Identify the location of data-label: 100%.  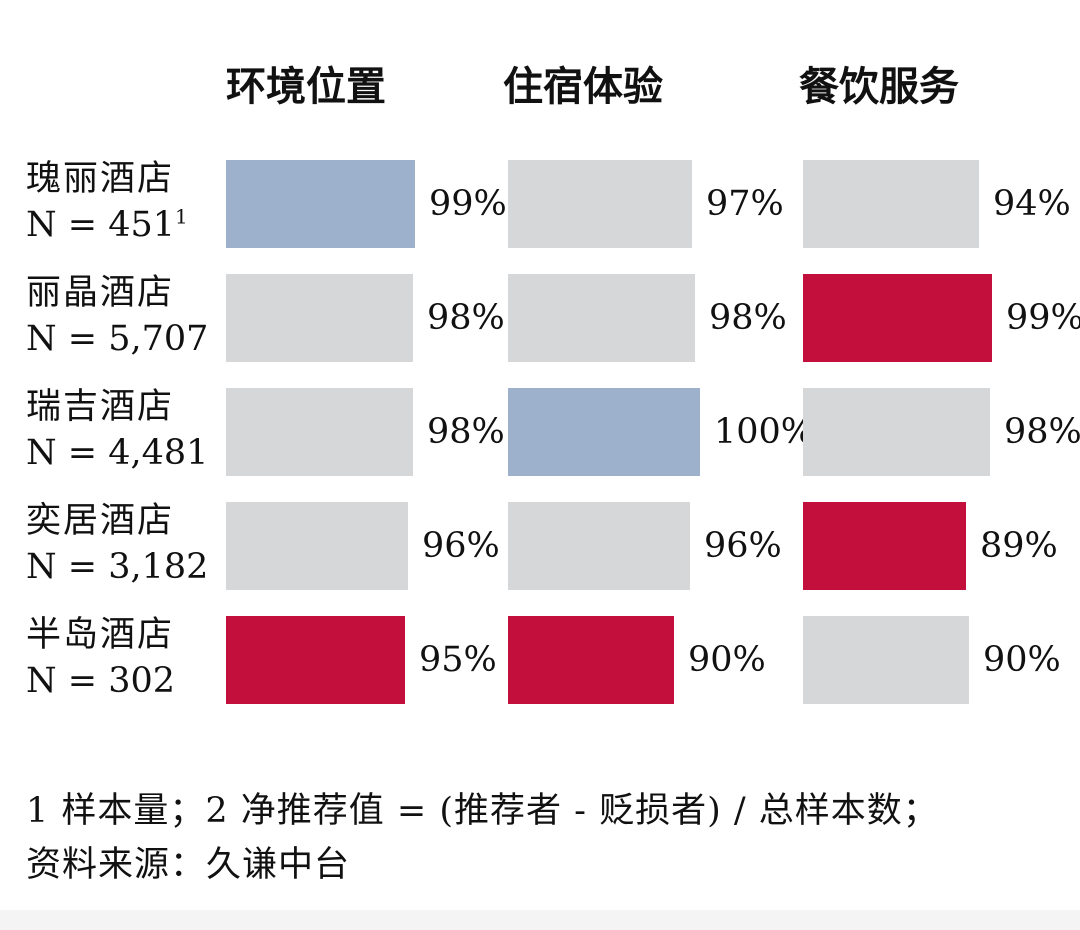
(764, 432).